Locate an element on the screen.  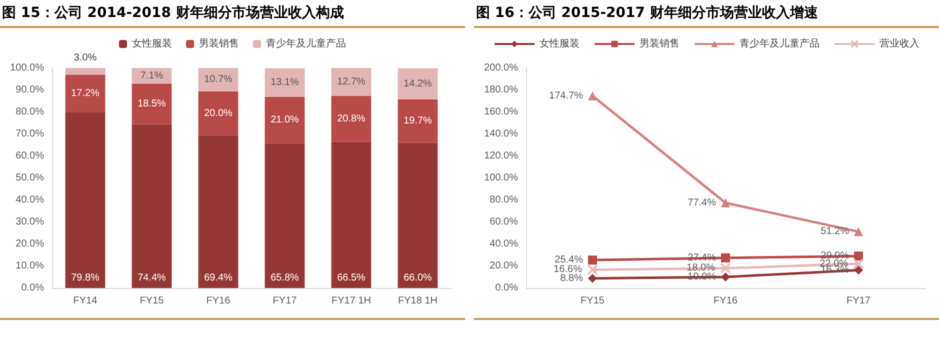
chart-title: 图 16：公司 2015-2017 财年细分市场营业收入增速 is located at coordinates (706, 14).